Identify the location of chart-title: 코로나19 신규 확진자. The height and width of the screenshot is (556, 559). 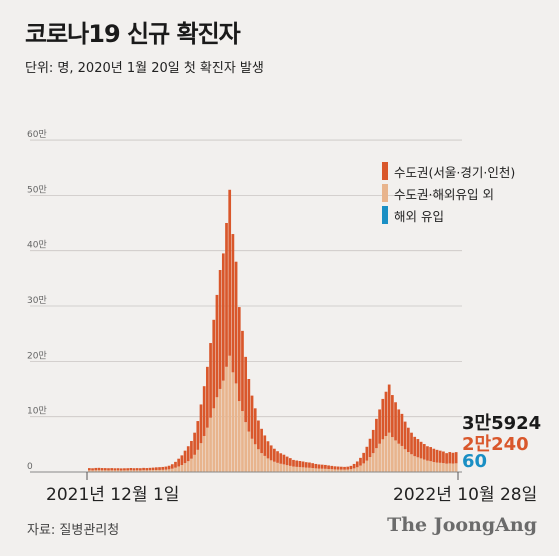
(133, 34).